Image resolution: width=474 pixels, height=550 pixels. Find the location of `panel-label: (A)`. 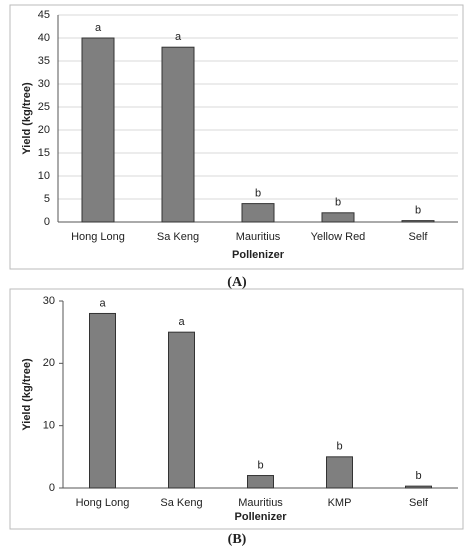

panel-label: (A) is located at coordinates (237, 282).